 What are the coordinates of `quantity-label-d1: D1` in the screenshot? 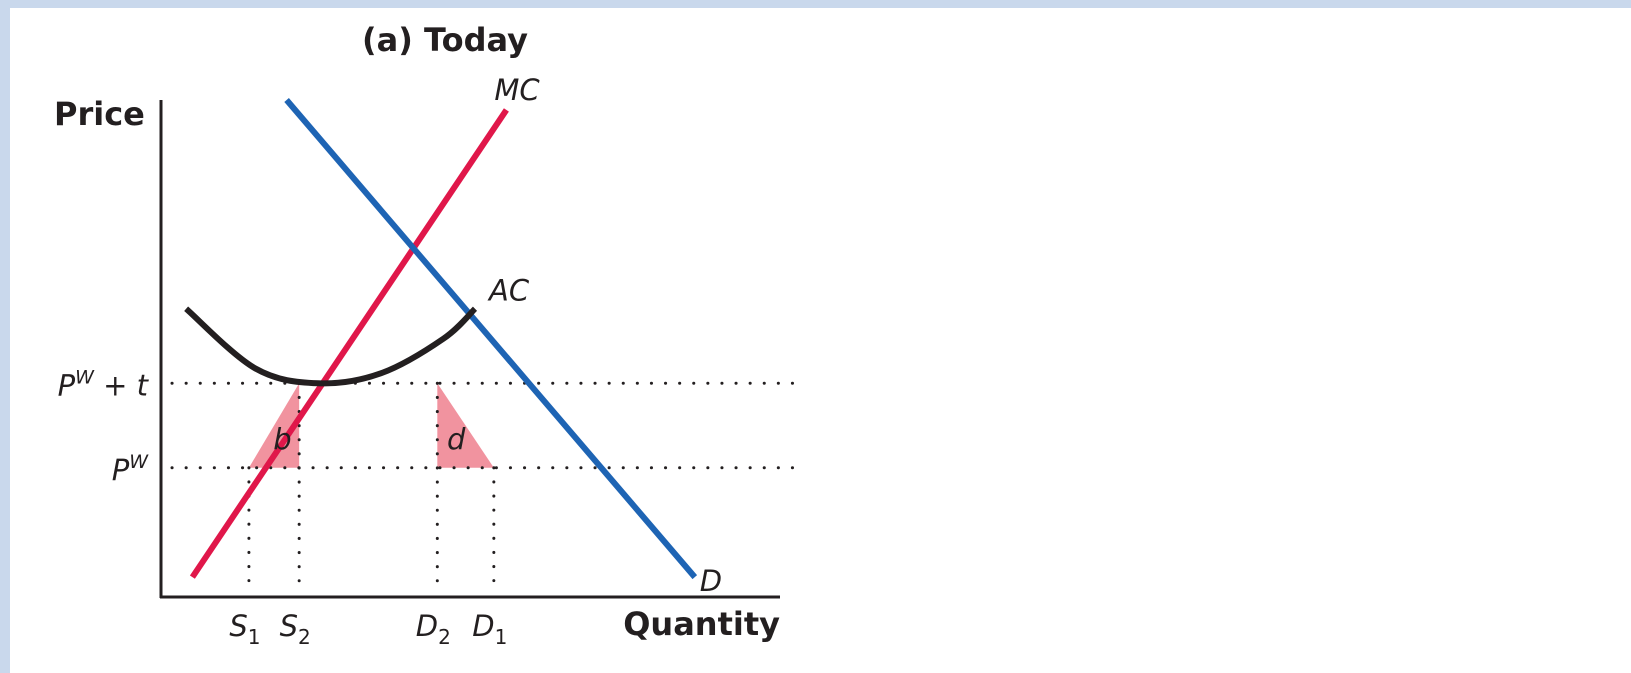 It's located at (489, 629).